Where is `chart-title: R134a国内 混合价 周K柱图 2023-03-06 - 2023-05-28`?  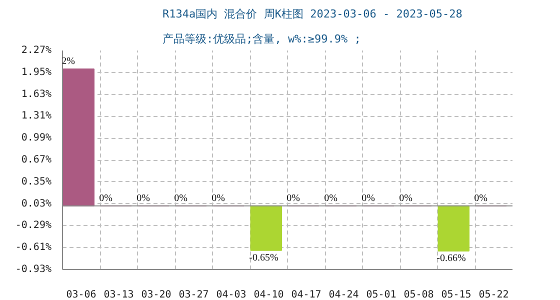
chart-title: R134a国内 混合价 周K柱图 2023-03-06 - 2023-05-28 is located at coordinates (312, 14).